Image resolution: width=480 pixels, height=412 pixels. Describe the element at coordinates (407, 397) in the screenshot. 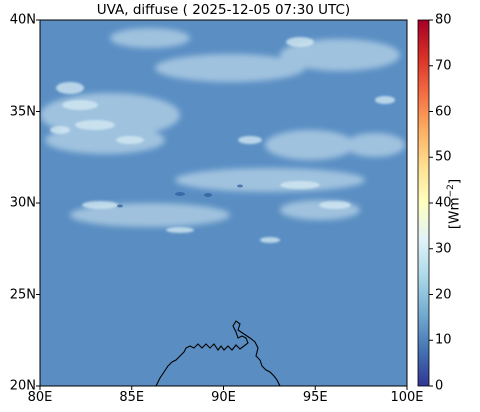

I see `x-tick-label: 100E` at that location.